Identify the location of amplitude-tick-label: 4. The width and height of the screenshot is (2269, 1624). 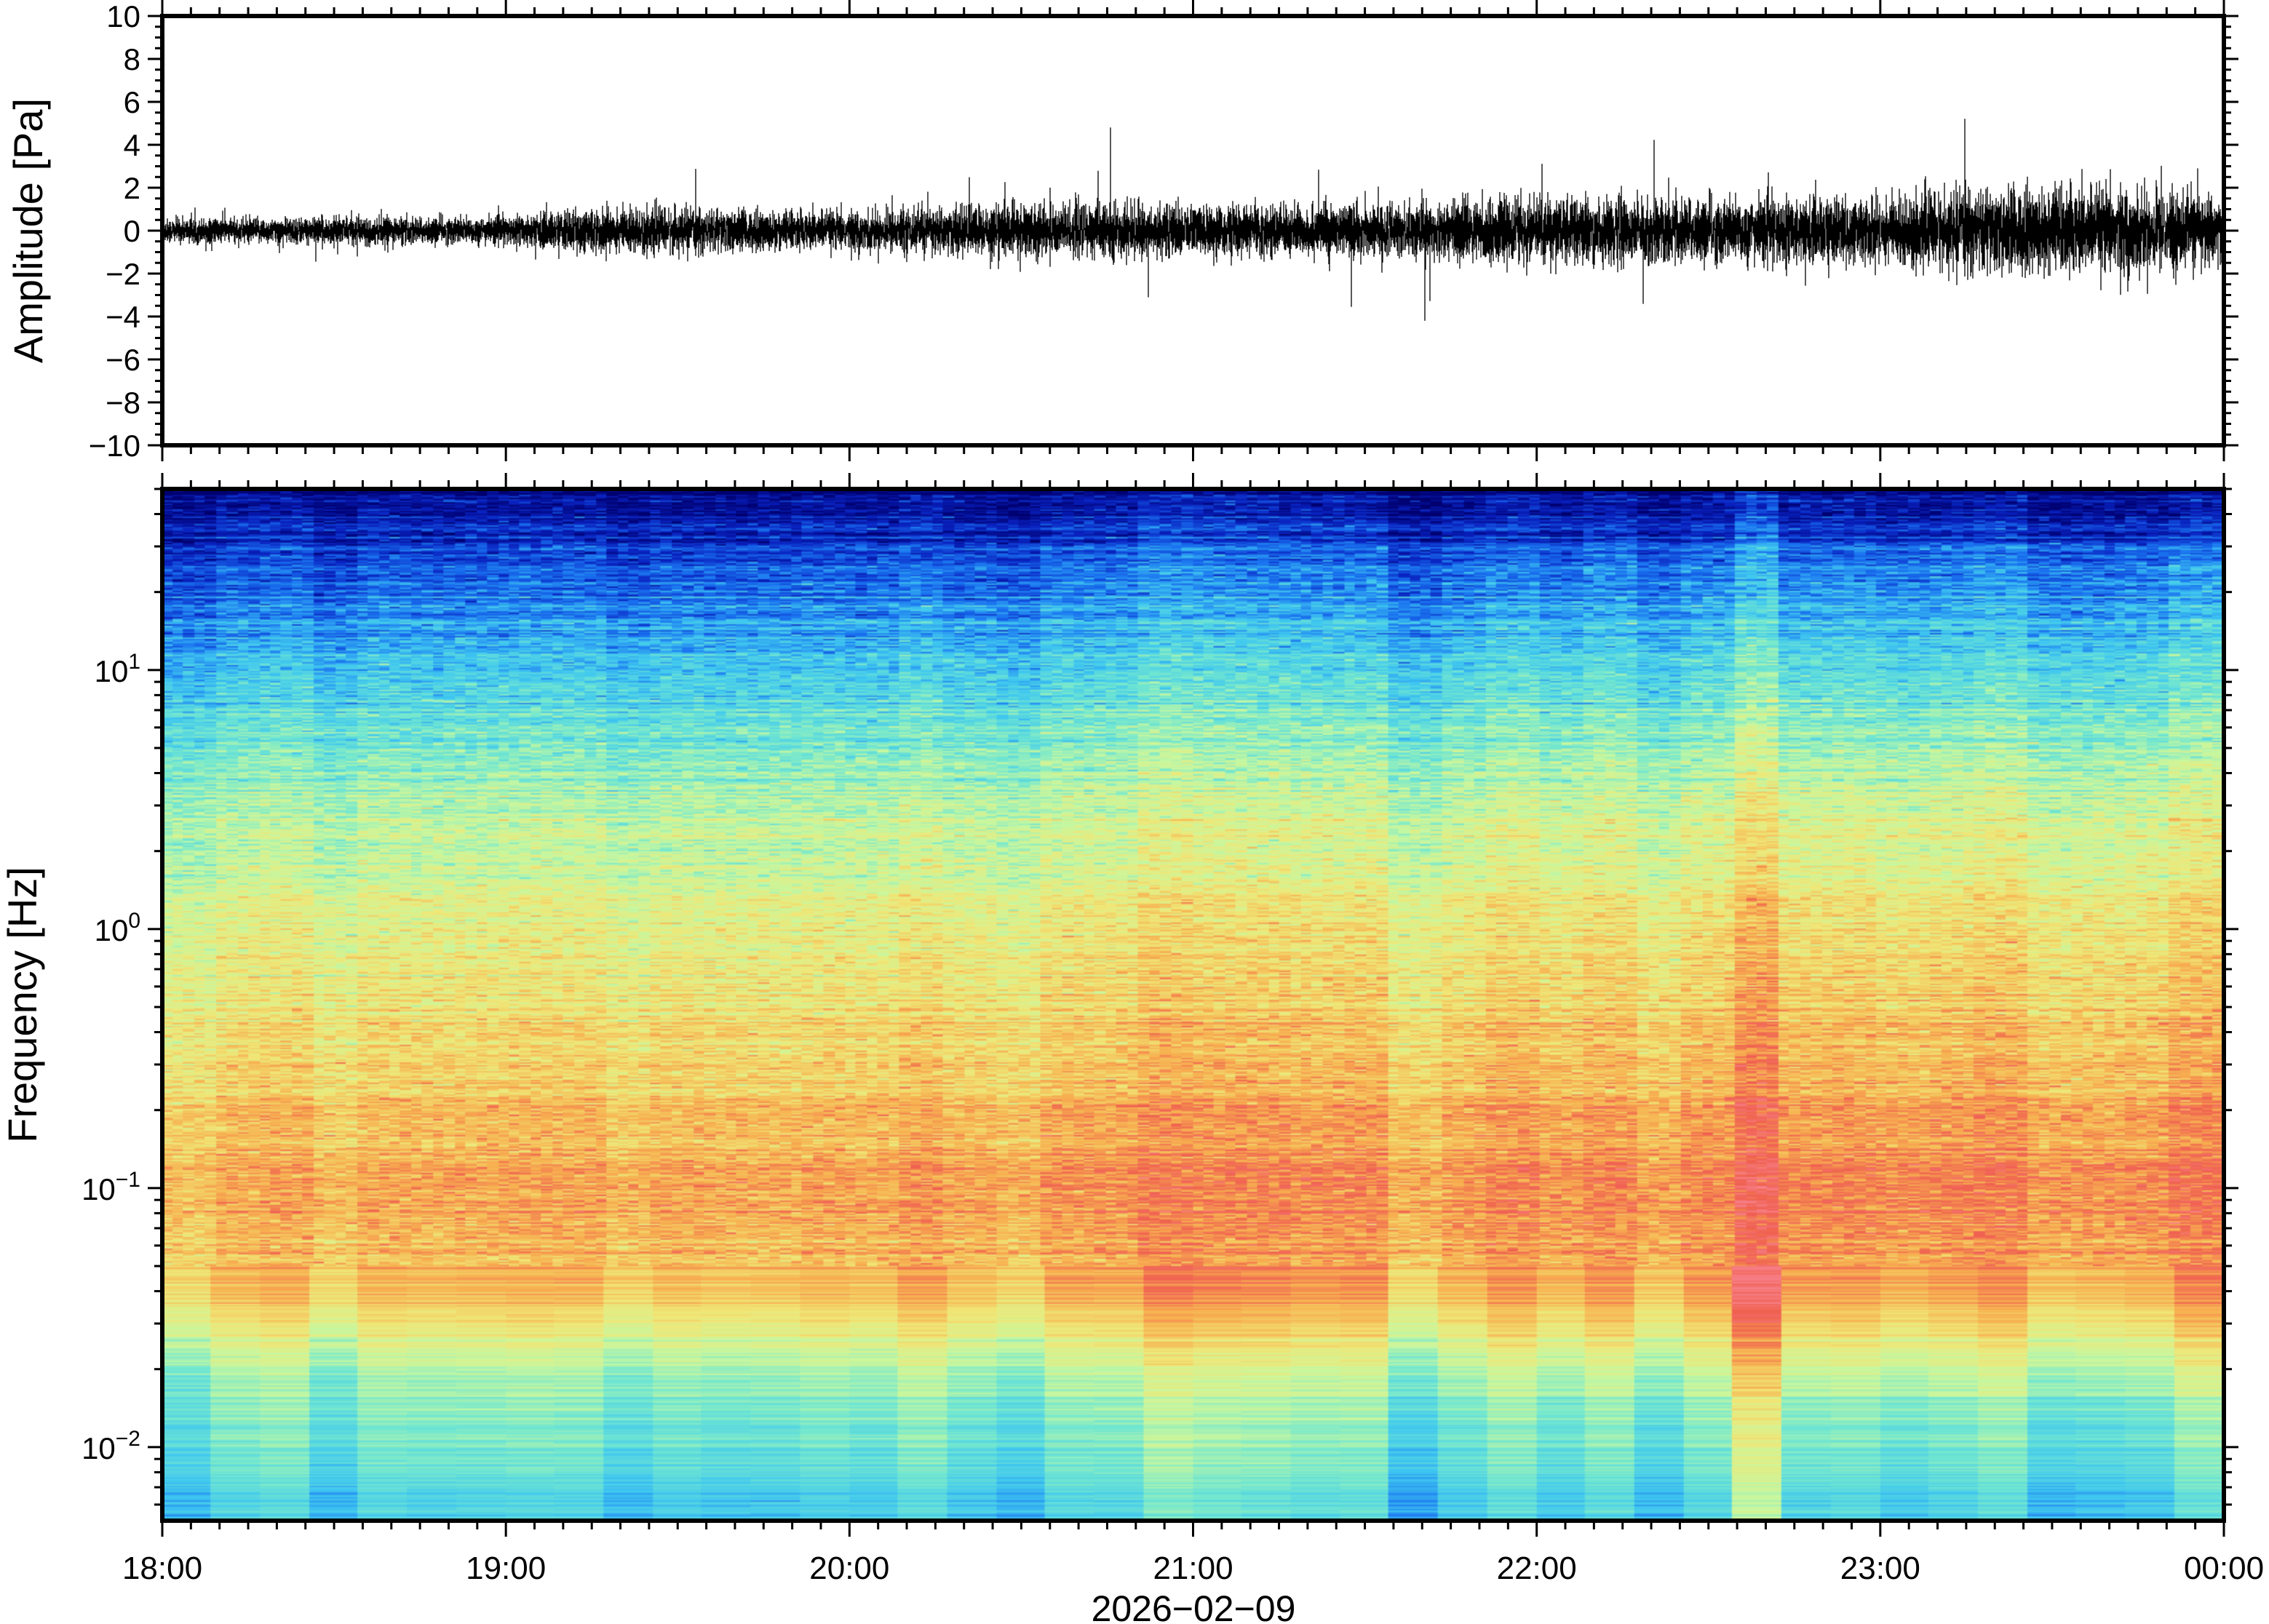
(132, 145).